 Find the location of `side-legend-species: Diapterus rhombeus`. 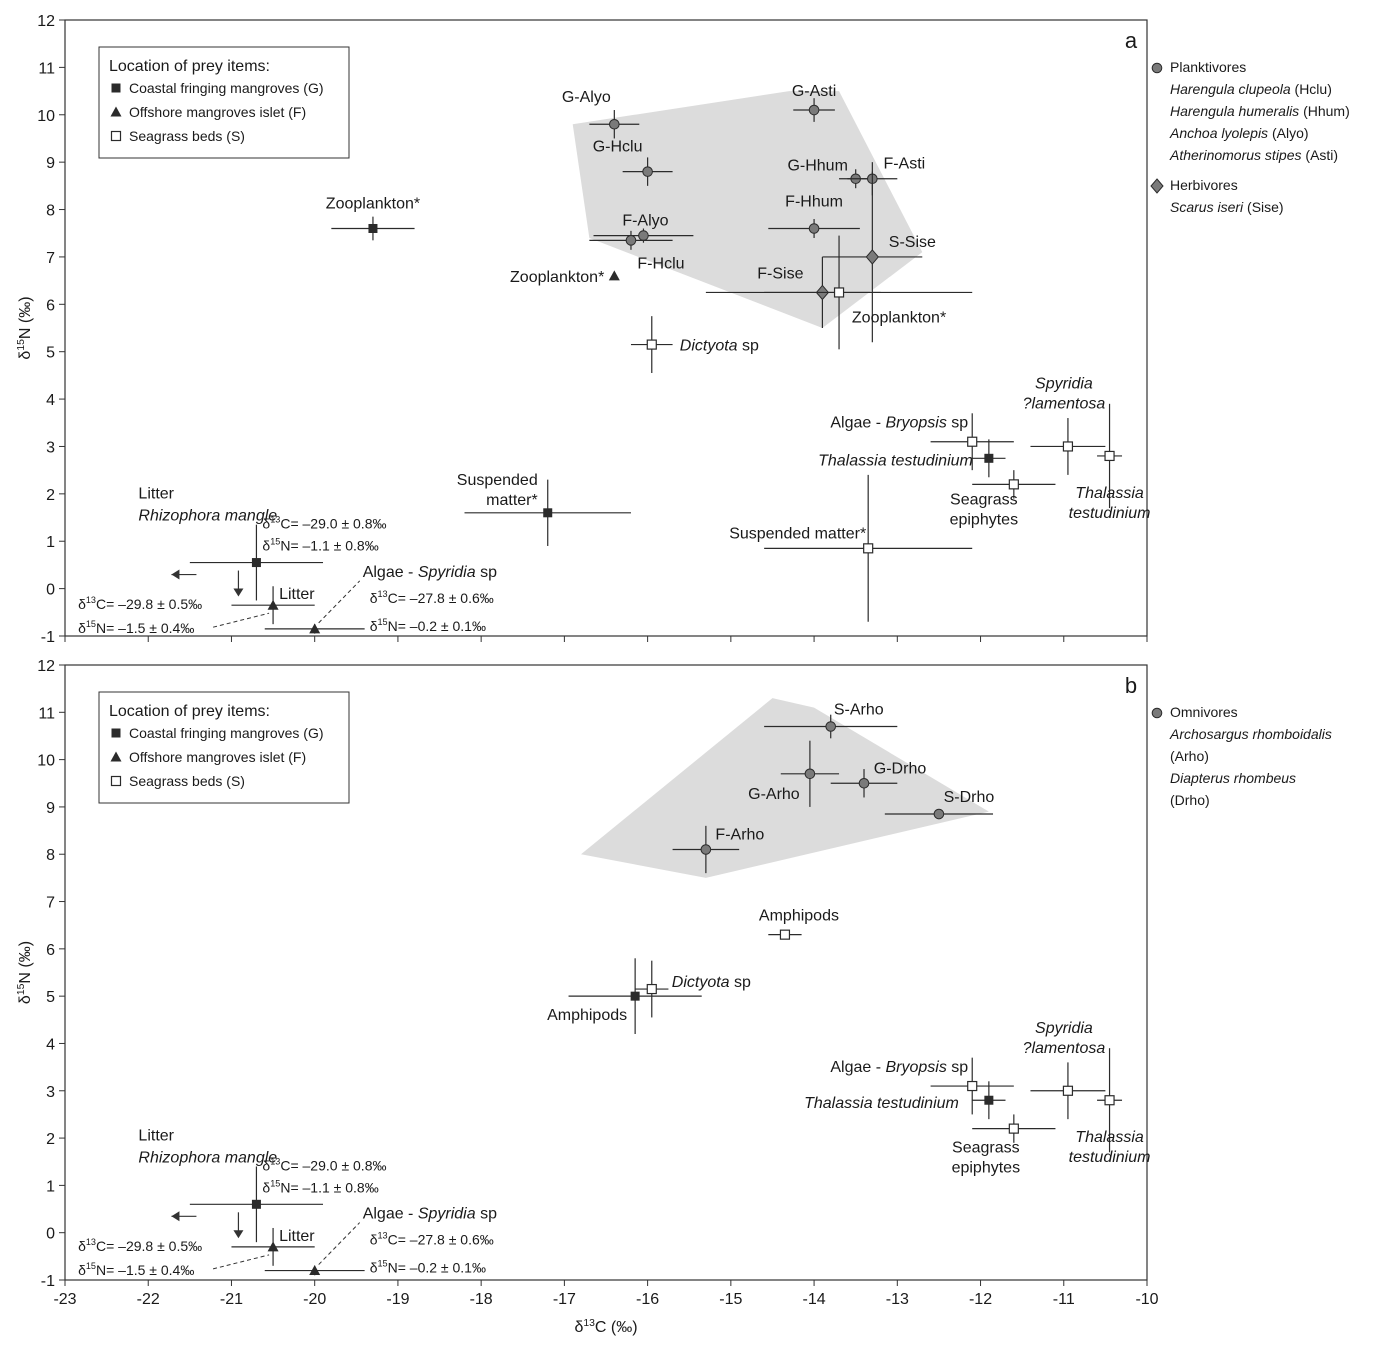

side-legend-species: Diapterus rhombeus is located at coordinates (1233, 778).